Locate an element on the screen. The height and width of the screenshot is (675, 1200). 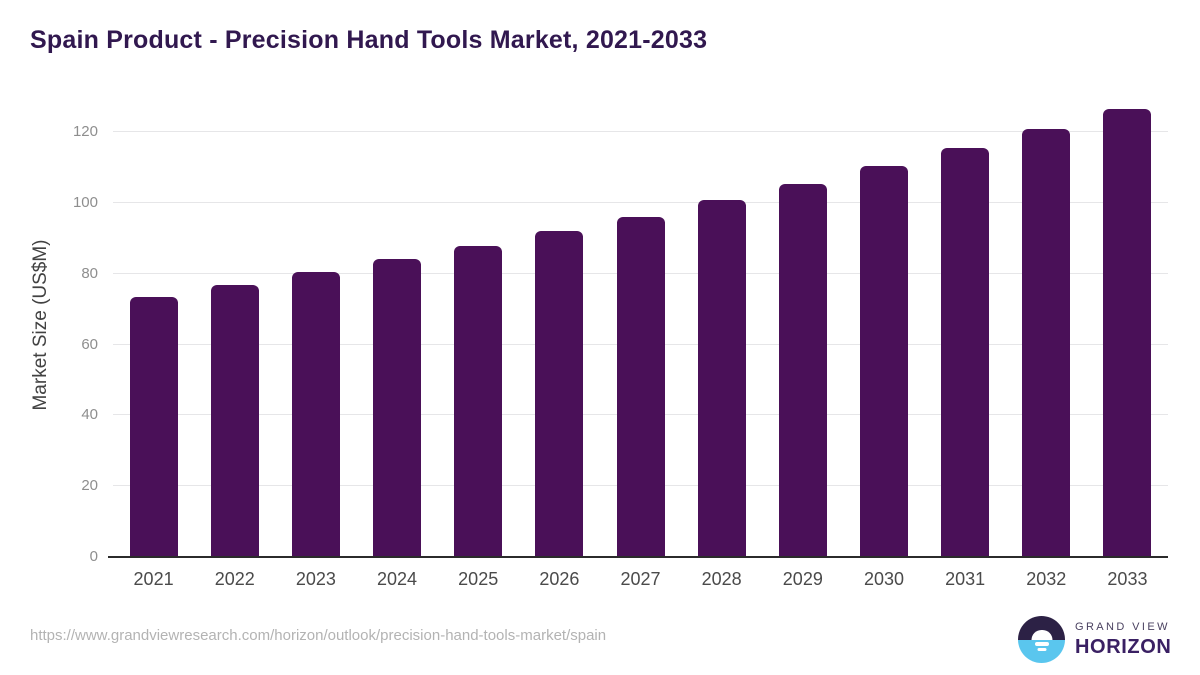
bar-2022 is located at coordinates (234, 421).